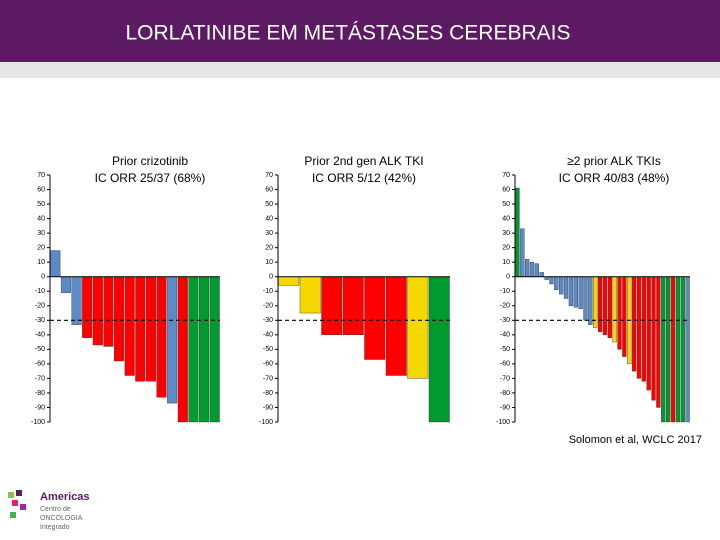  I want to click on header-band, so click(360, 31).